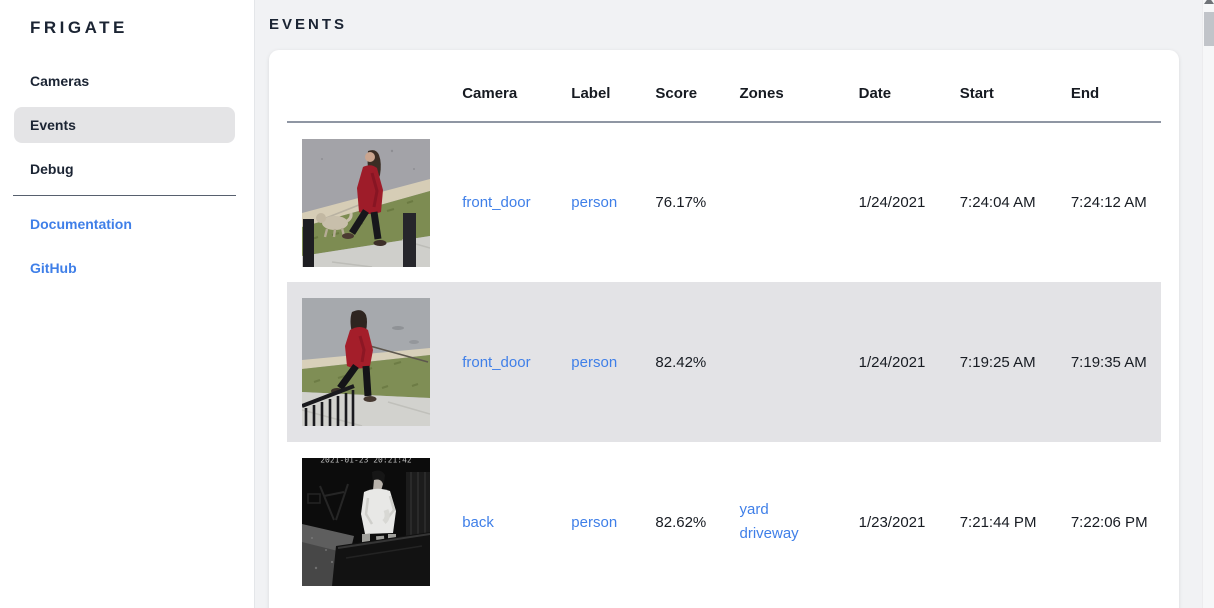 Image resolution: width=1214 pixels, height=608 pixels. Describe the element at coordinates (998, 522) in the screenshot. I see `start-time: 7:21:44 PM` at that location.